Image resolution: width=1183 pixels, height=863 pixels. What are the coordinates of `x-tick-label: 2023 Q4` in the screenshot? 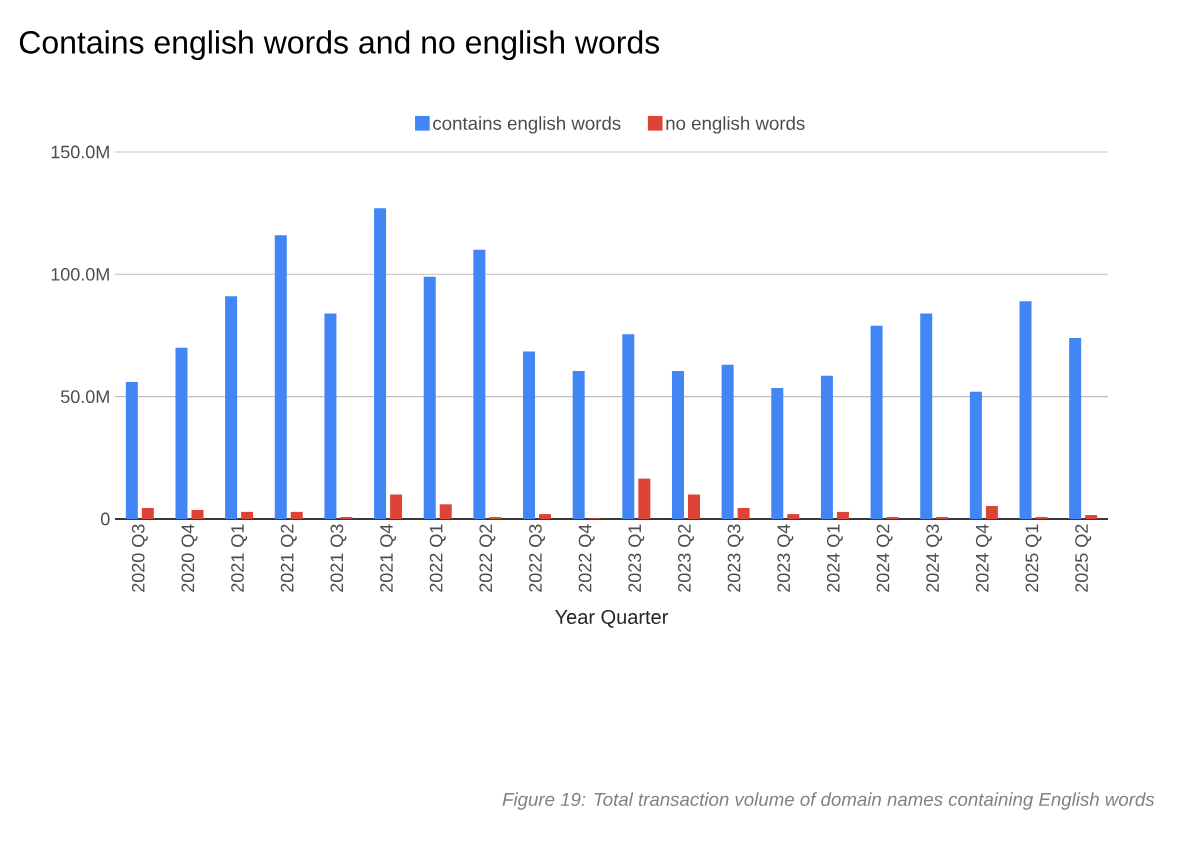 It's located at (785, 558).